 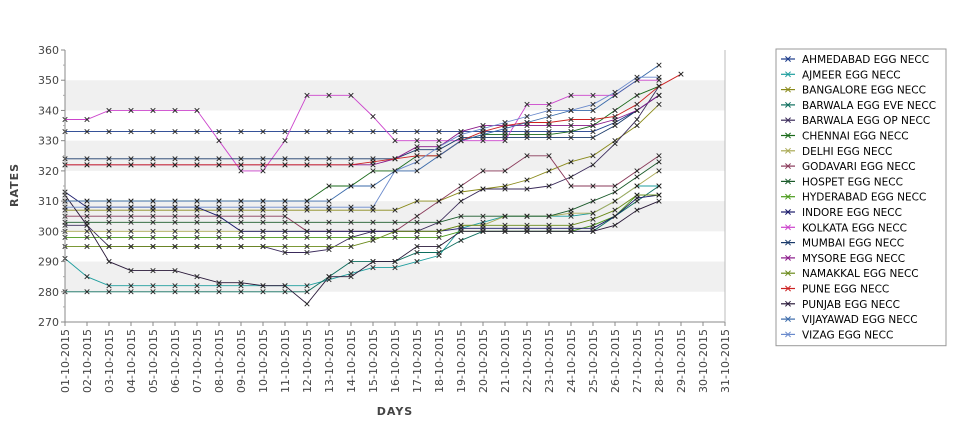 What do you see at coordinates (659, 361) in the screenshot?
I see `x-tick-label: 28-10-2015` at bounding box center [659, 361].